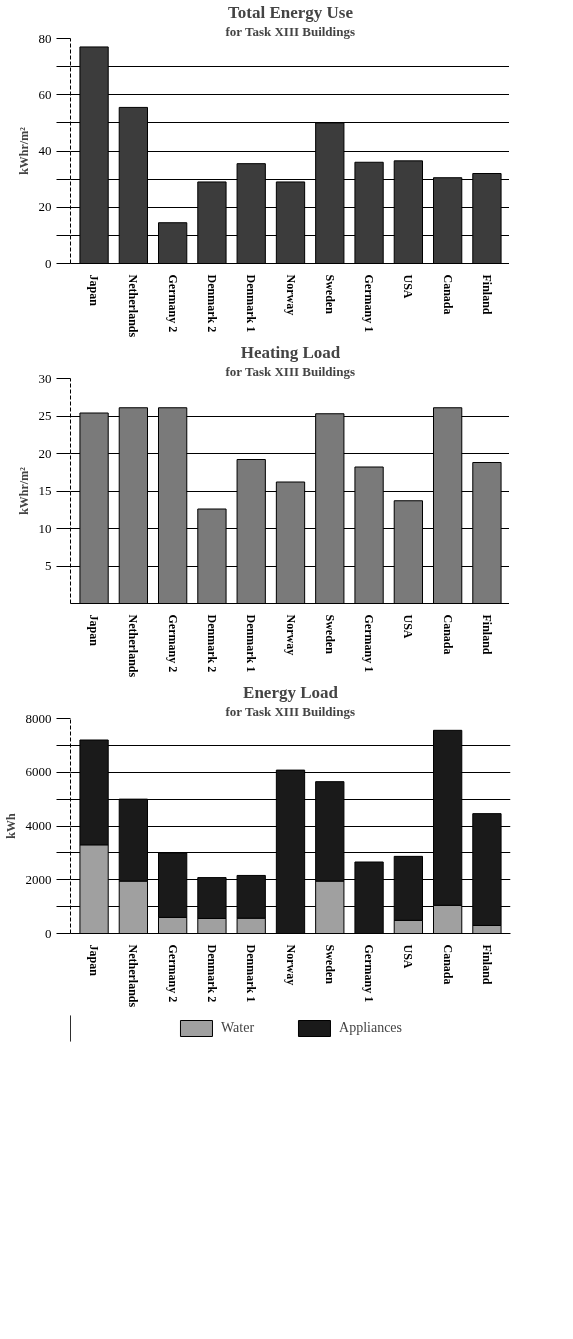  What do you see at coordinates (38, 718) in the screenshot?
I see `y-tick-label: 8000` at bounding box center [38, 718].